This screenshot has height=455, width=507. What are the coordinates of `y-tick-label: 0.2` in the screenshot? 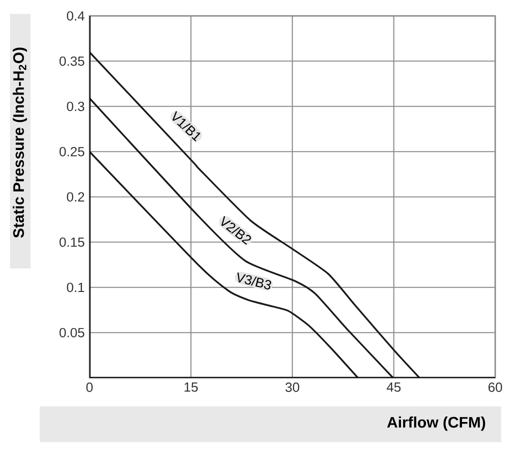 It's located at (75, 197).